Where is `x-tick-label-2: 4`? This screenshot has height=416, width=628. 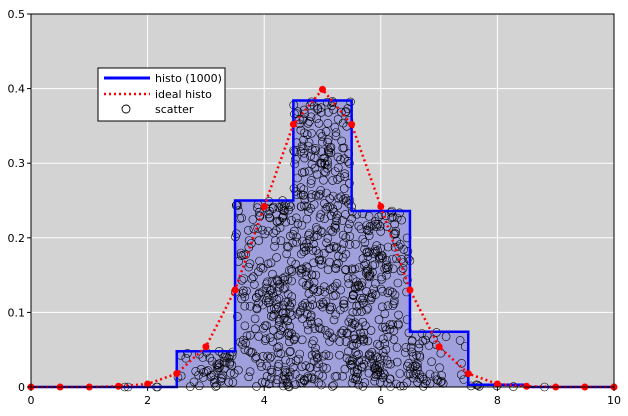
x-tick-label-2: 4 is located at coordinates (264, 400).